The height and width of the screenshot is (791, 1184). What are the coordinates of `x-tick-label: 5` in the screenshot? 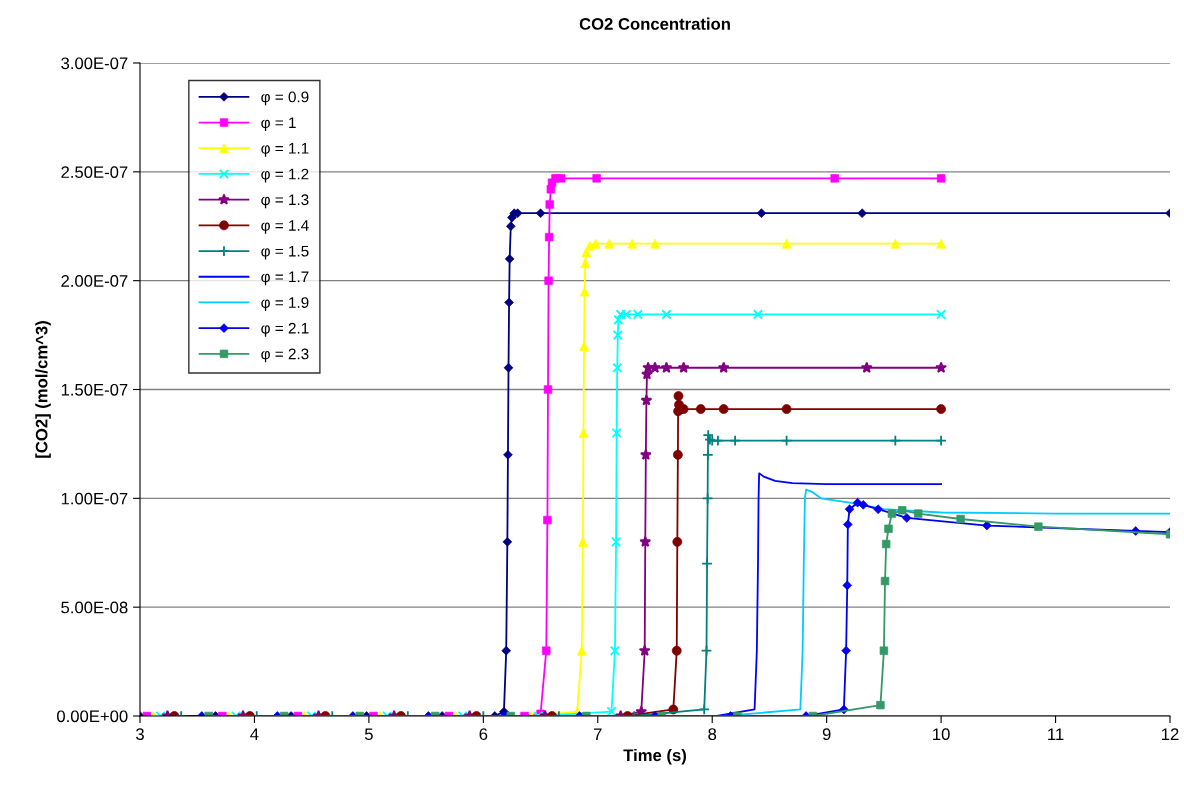 It's located at (368, 734).